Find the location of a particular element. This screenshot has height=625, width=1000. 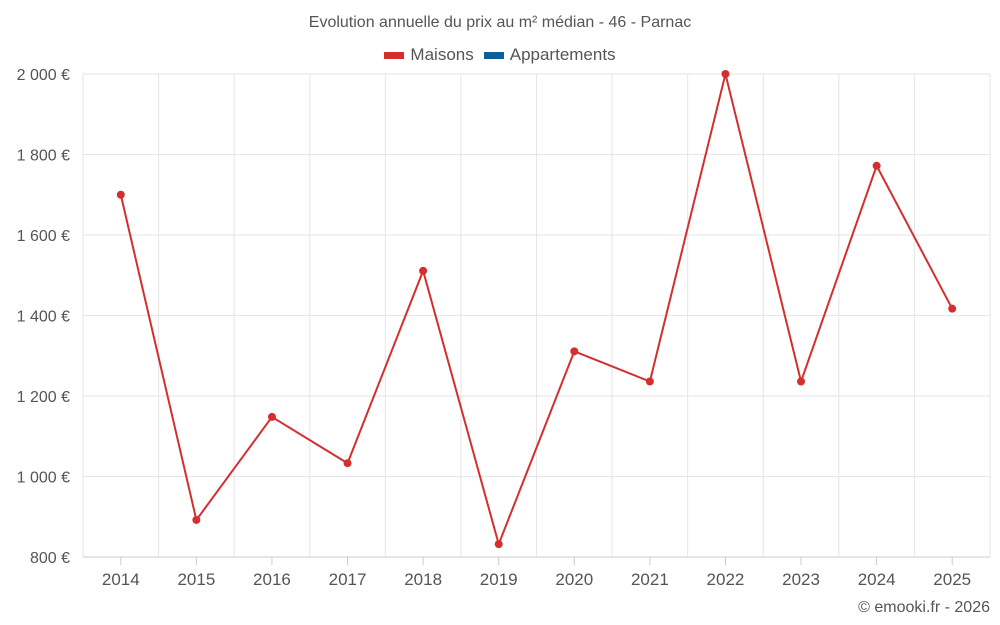

y-tick-label: 1 600 € is located at coordinates (43, 236).